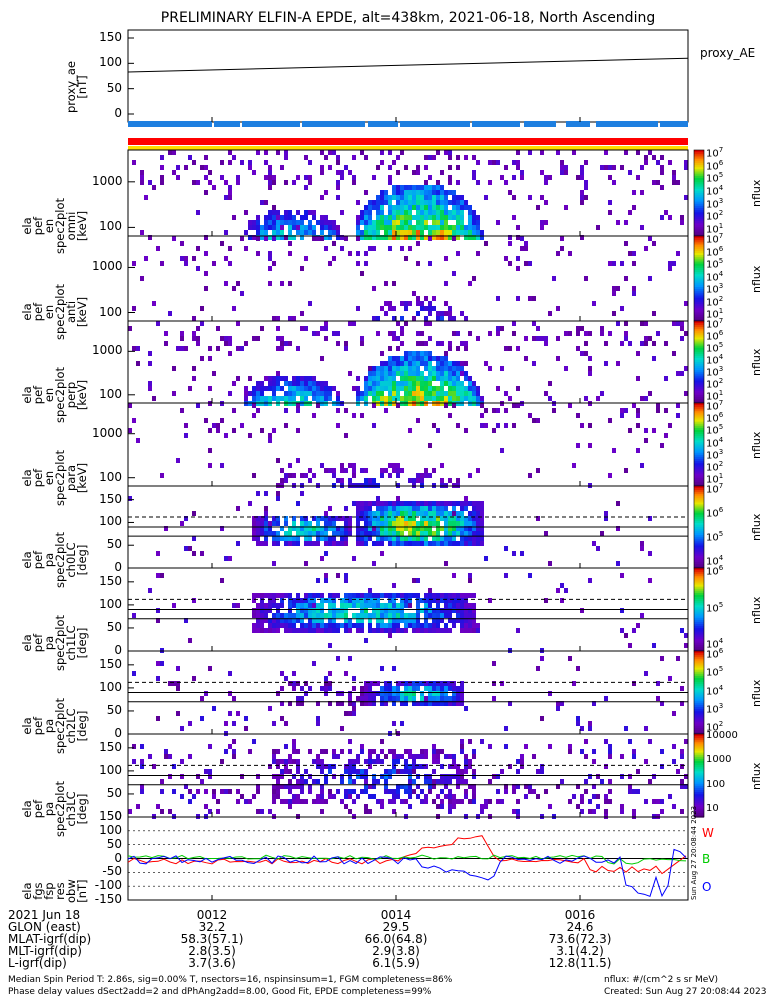 The width and height of the screenshot is (775, 1000). Describe the element at coordinates (170, 124) in the screenshot. I see `status-bar-blue` at that location.